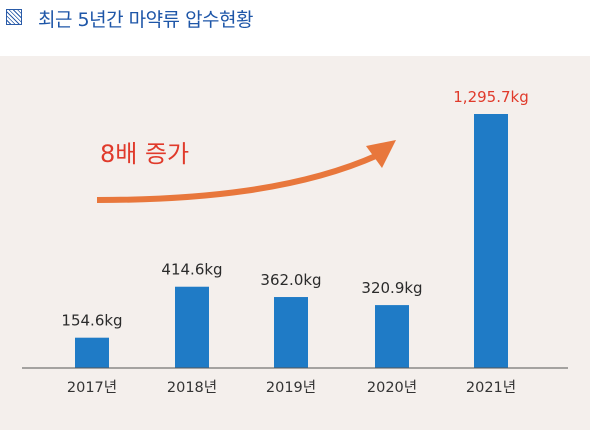 This screenshot has height=430, width=590. I want to click on x-tick-label: 2021년, so click(491, 387).